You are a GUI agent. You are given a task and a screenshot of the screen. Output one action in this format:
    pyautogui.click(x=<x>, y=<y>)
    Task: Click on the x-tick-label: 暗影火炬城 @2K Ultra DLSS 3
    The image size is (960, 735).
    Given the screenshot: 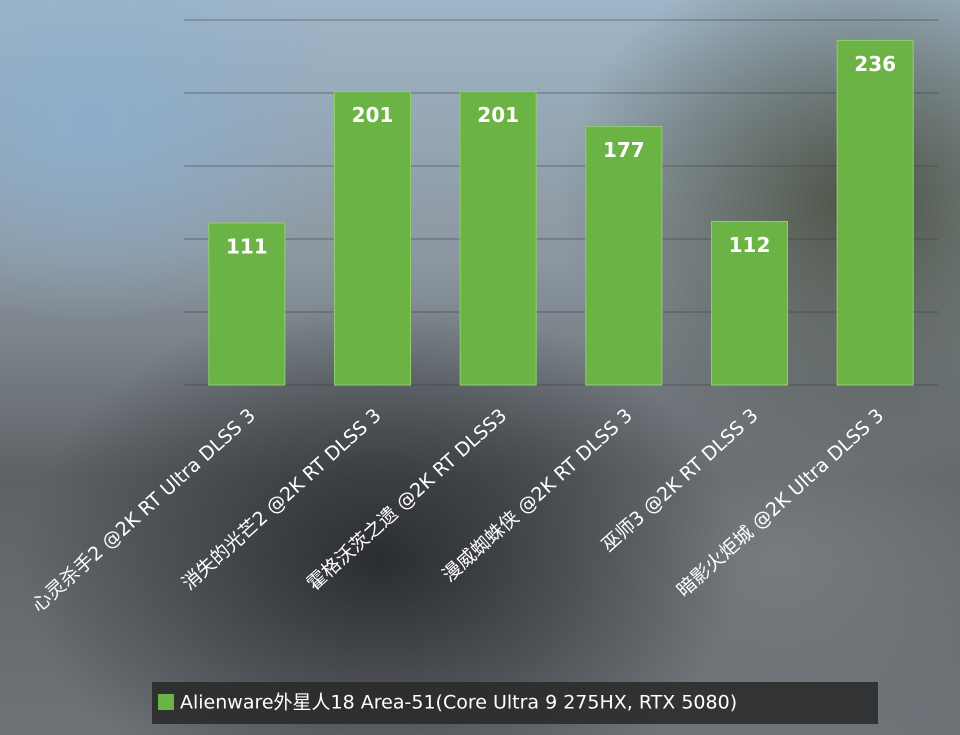 What is the action you would take?
    pyautogui.click(x=781, y=502)
    